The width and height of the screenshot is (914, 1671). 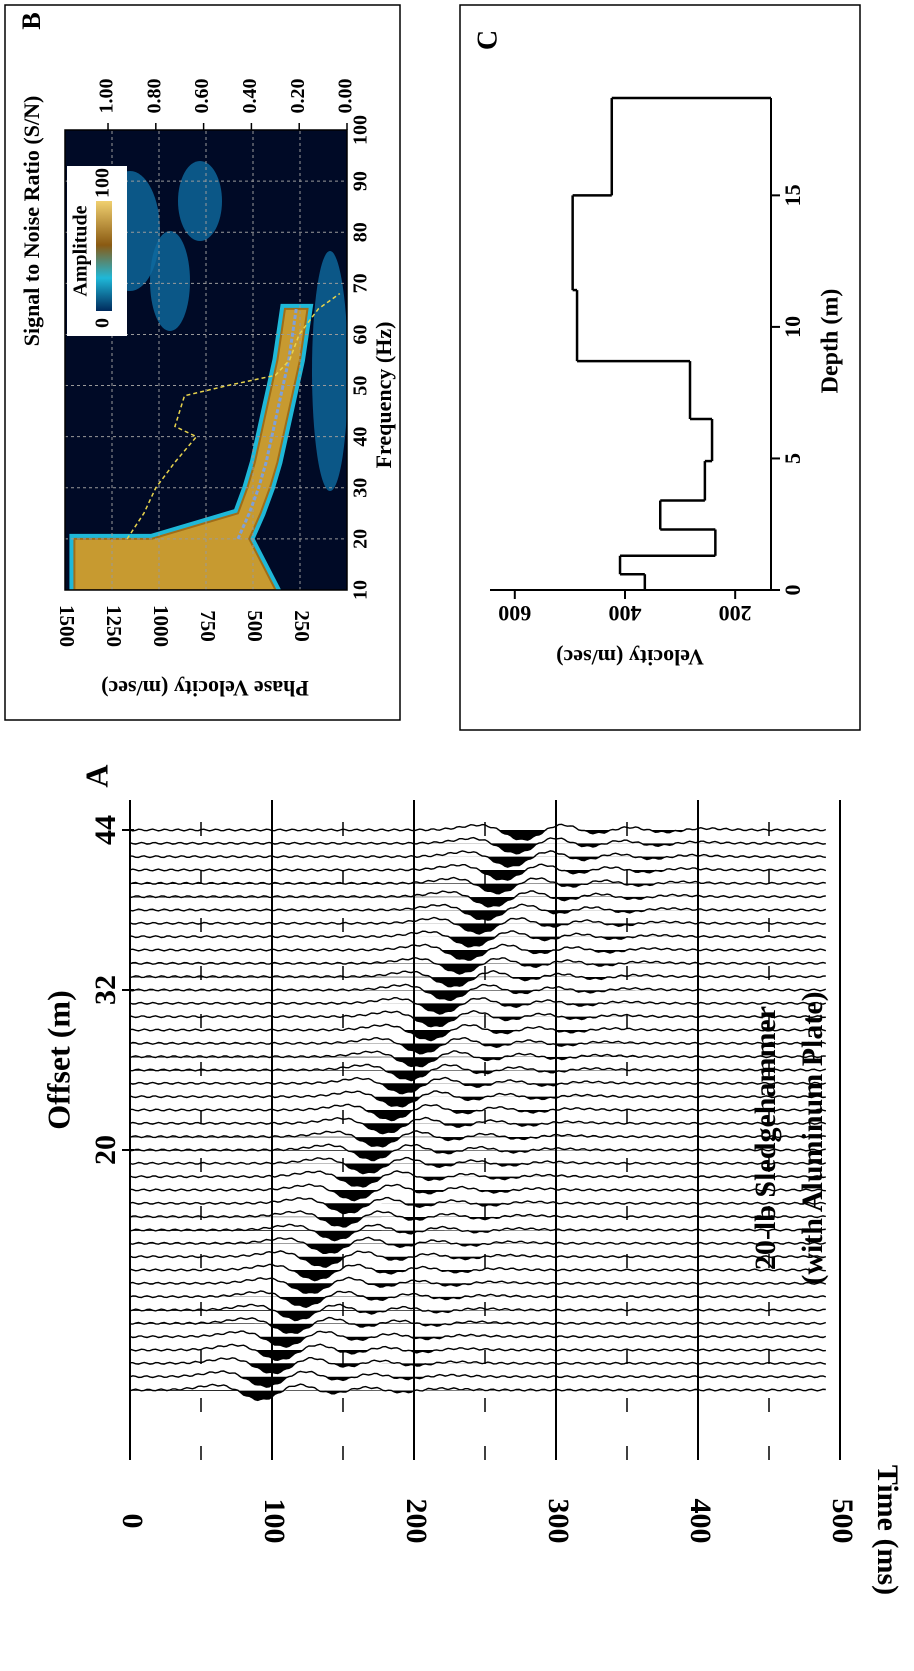 What do you see at coordinates (792, 590) in the screenshot?
I see `x-tick-label: 0` at bounding box center [792, 590].